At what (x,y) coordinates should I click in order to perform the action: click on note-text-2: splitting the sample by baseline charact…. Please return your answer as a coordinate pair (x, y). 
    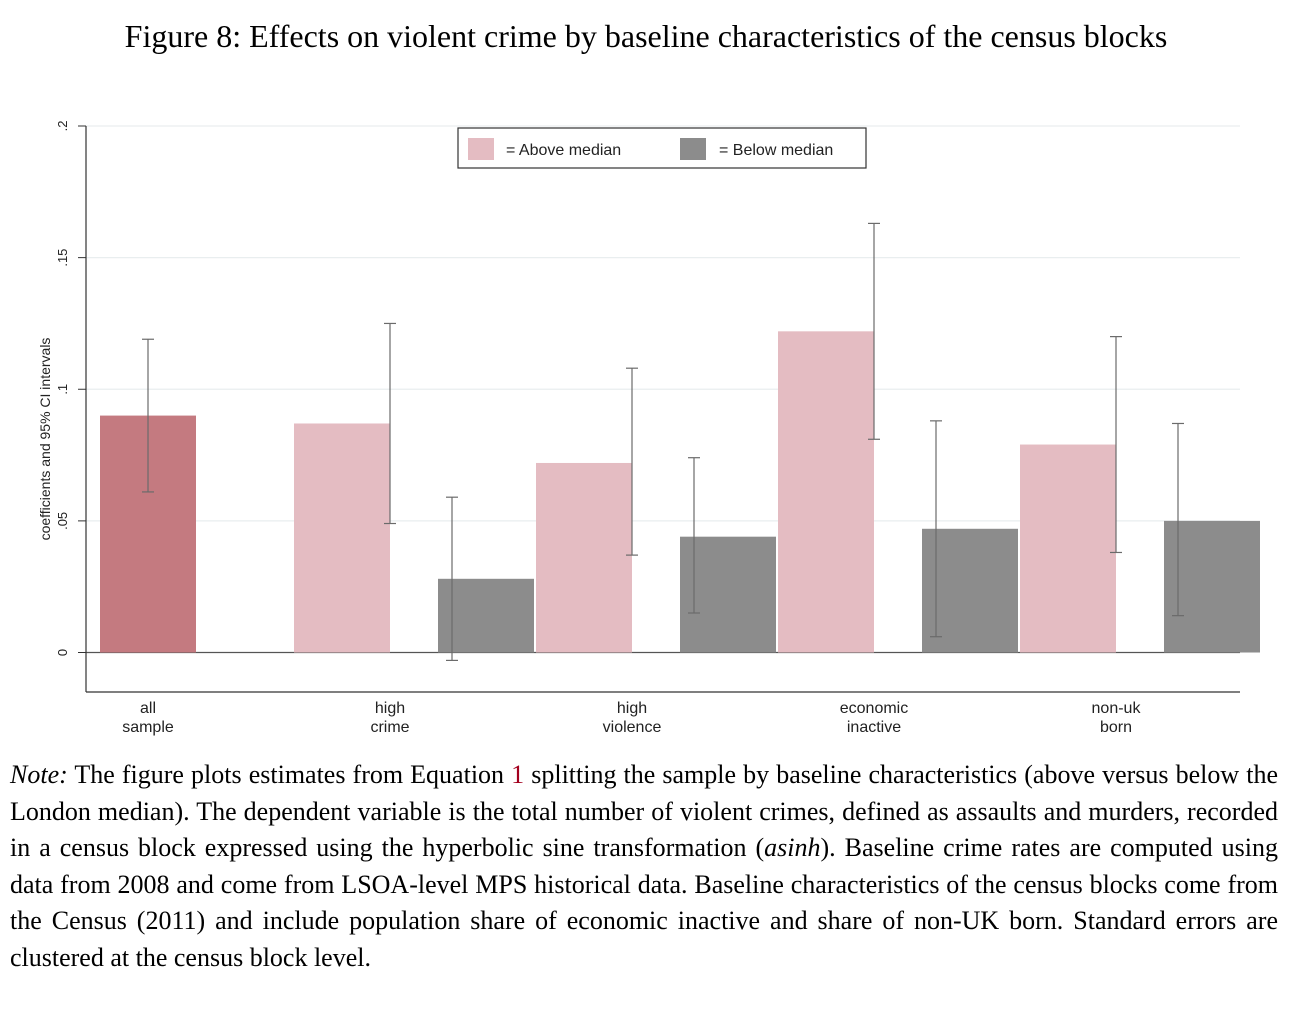
    Looking at the image, I should click on (644, 811).